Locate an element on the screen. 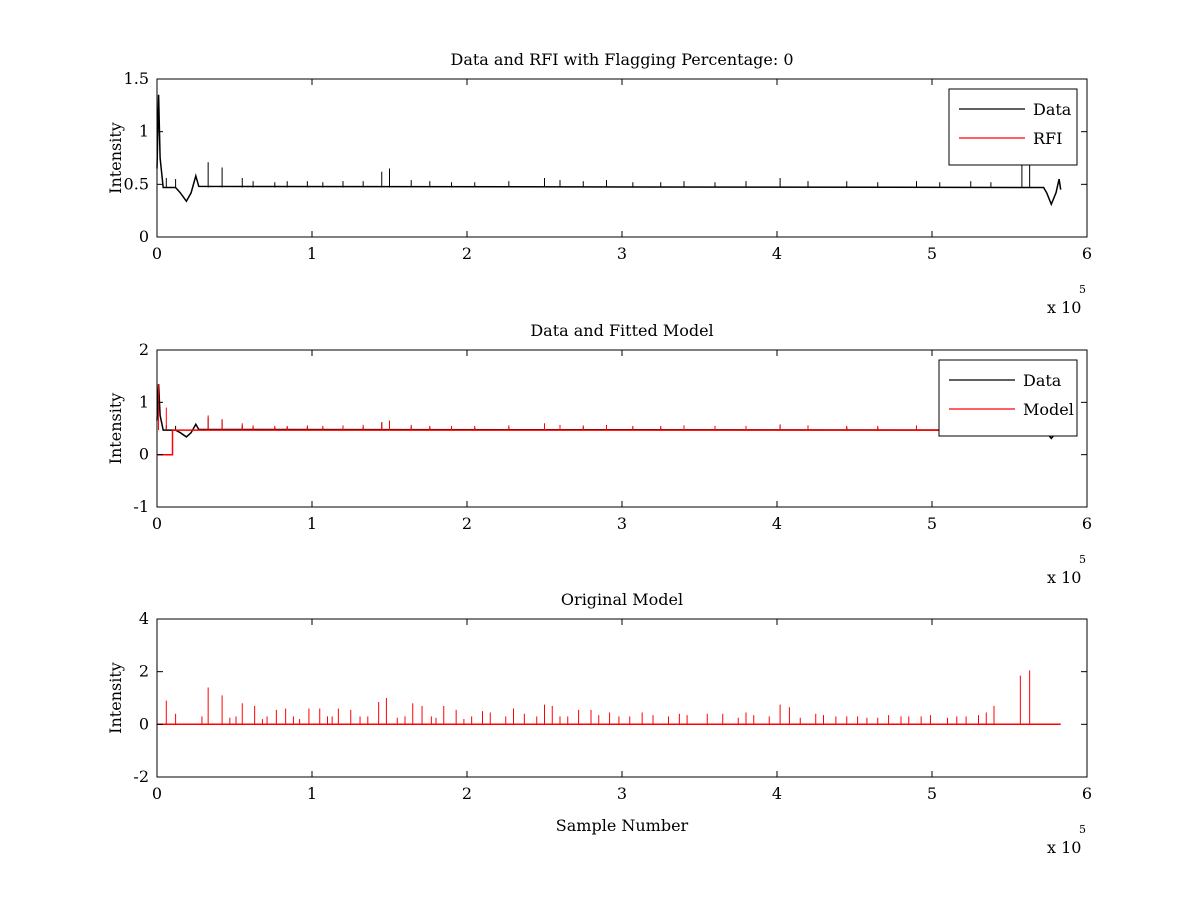 The width and height of the screenshot is (1200, 900). x-axis-label: Sample Number is located at coordinates (622, 825).